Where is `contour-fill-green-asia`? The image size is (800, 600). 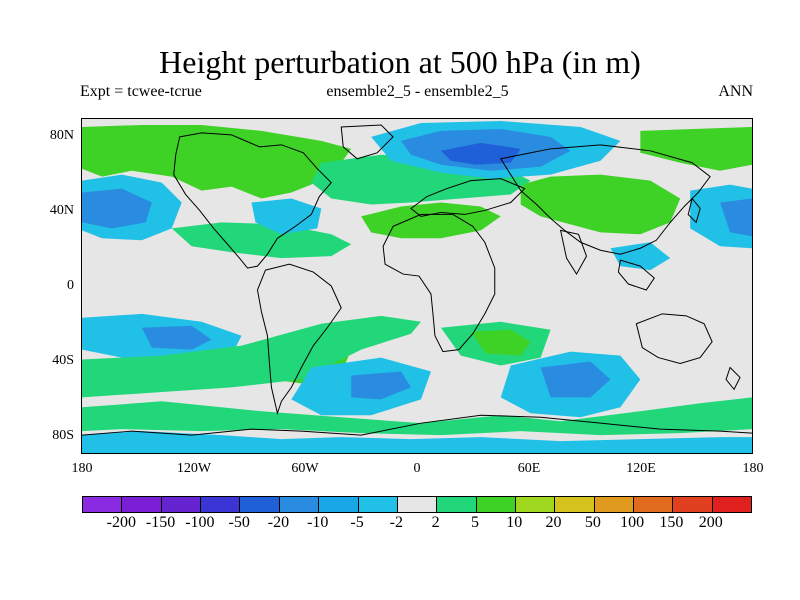
contour-fill-green-asia is located at coordinates (600, 204).